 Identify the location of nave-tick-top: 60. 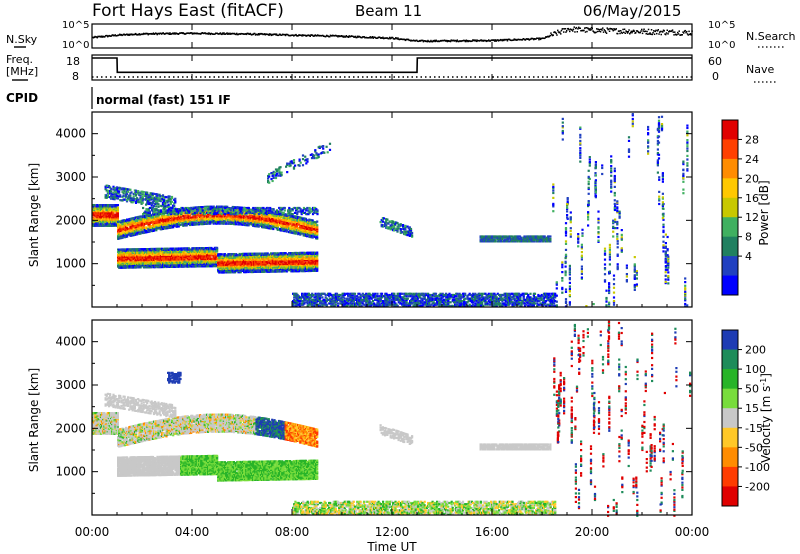
(715, 61).